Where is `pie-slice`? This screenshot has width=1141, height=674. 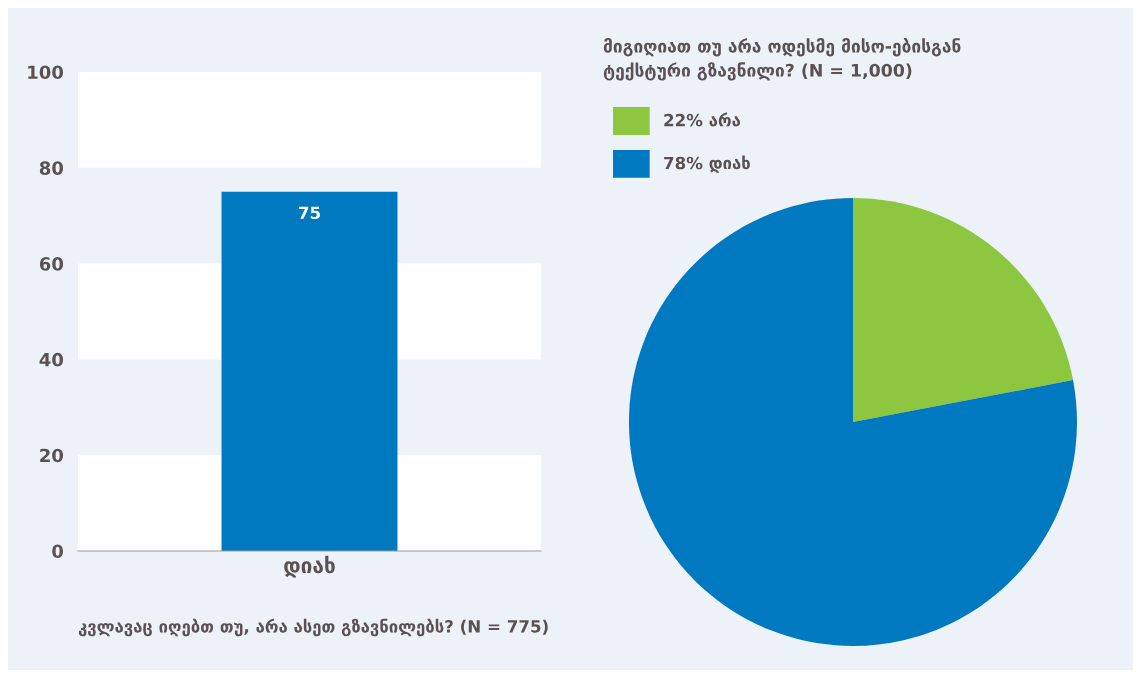 pie-slice is located at coordinates (963, 310).